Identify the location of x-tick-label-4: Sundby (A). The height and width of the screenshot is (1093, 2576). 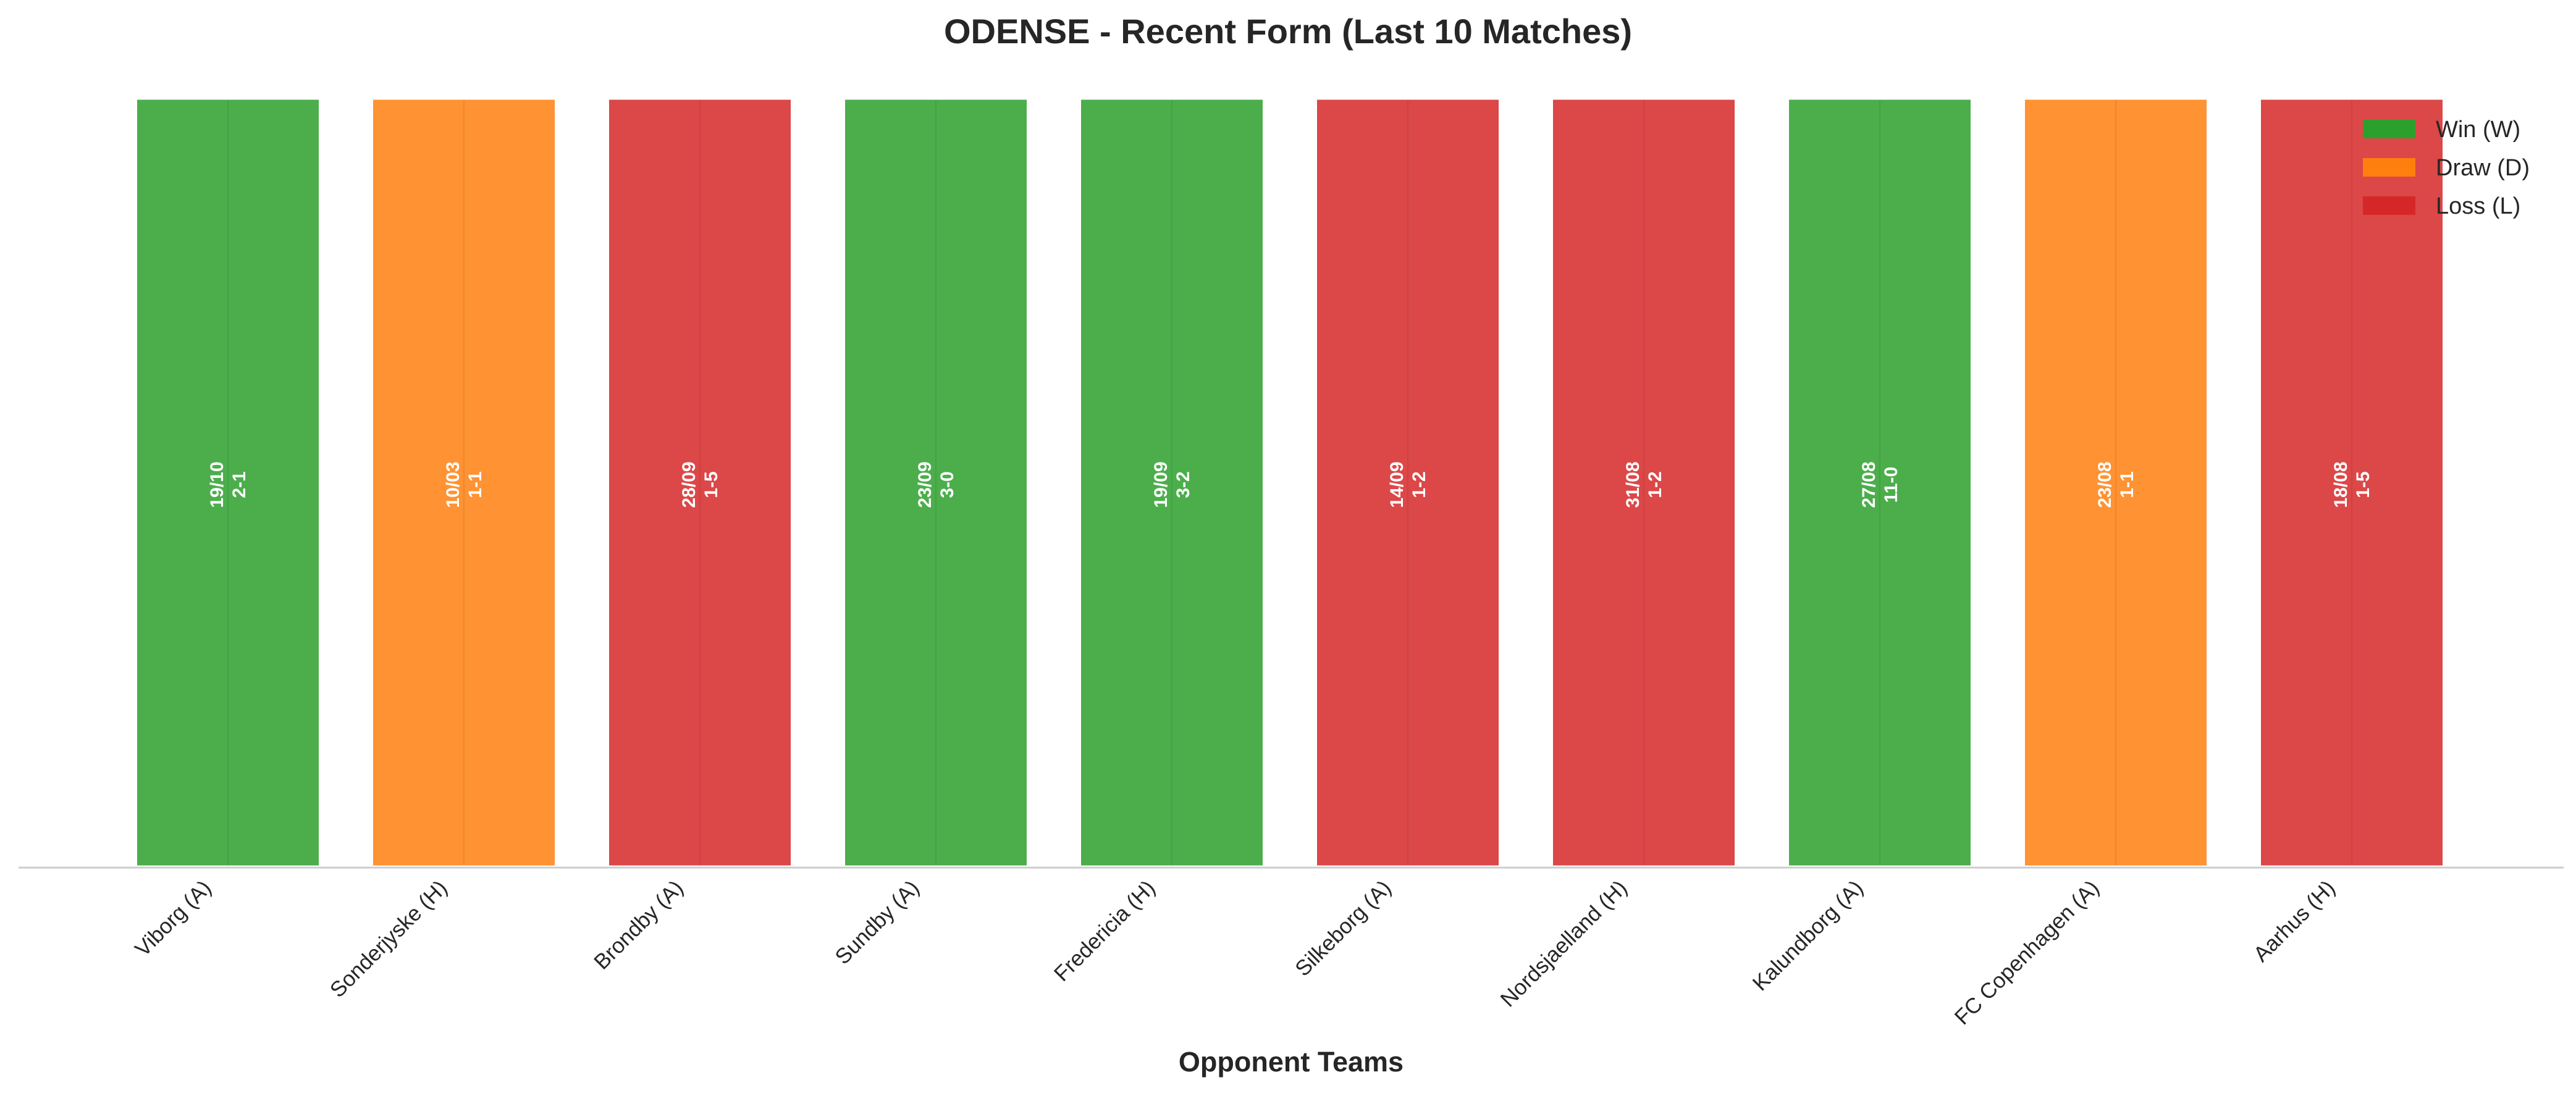
(877, 922).